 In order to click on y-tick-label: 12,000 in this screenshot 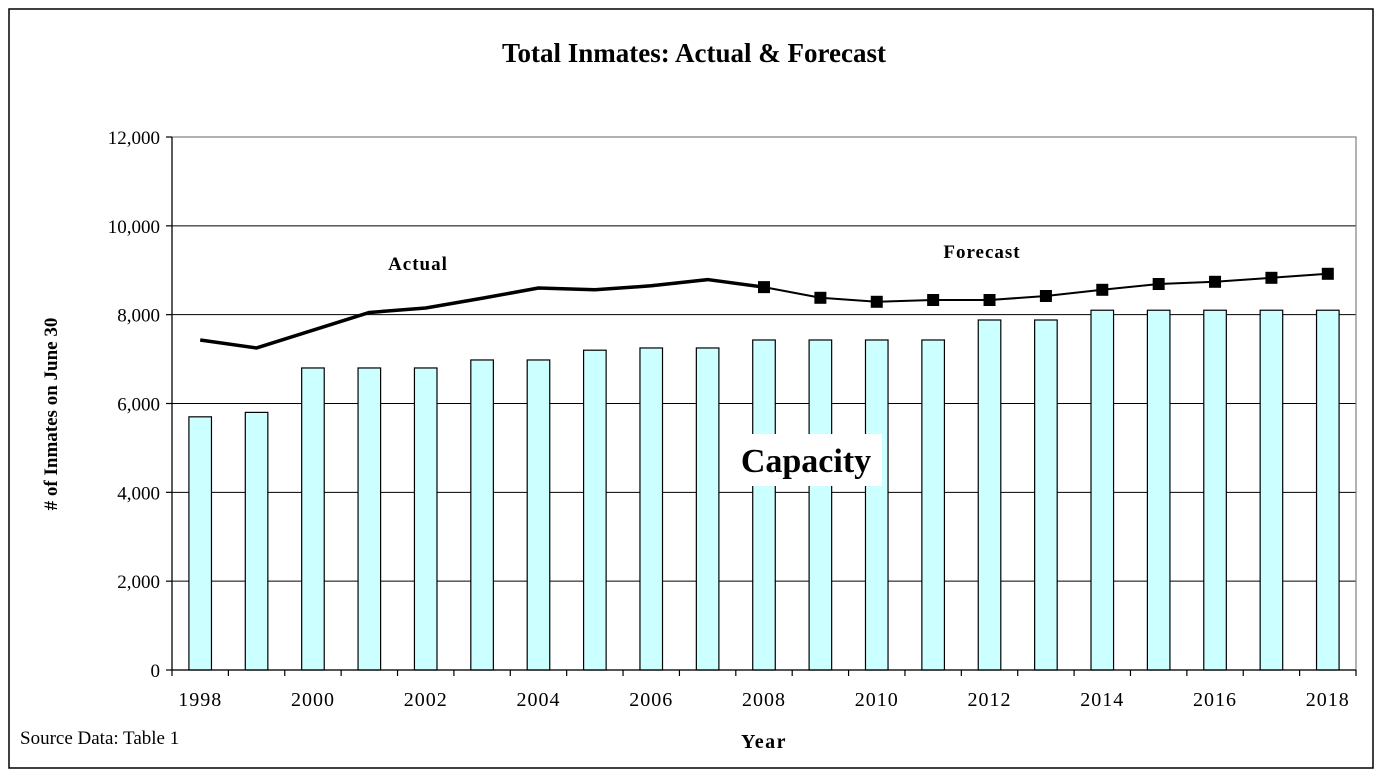, I will do `click(134, 138)`.